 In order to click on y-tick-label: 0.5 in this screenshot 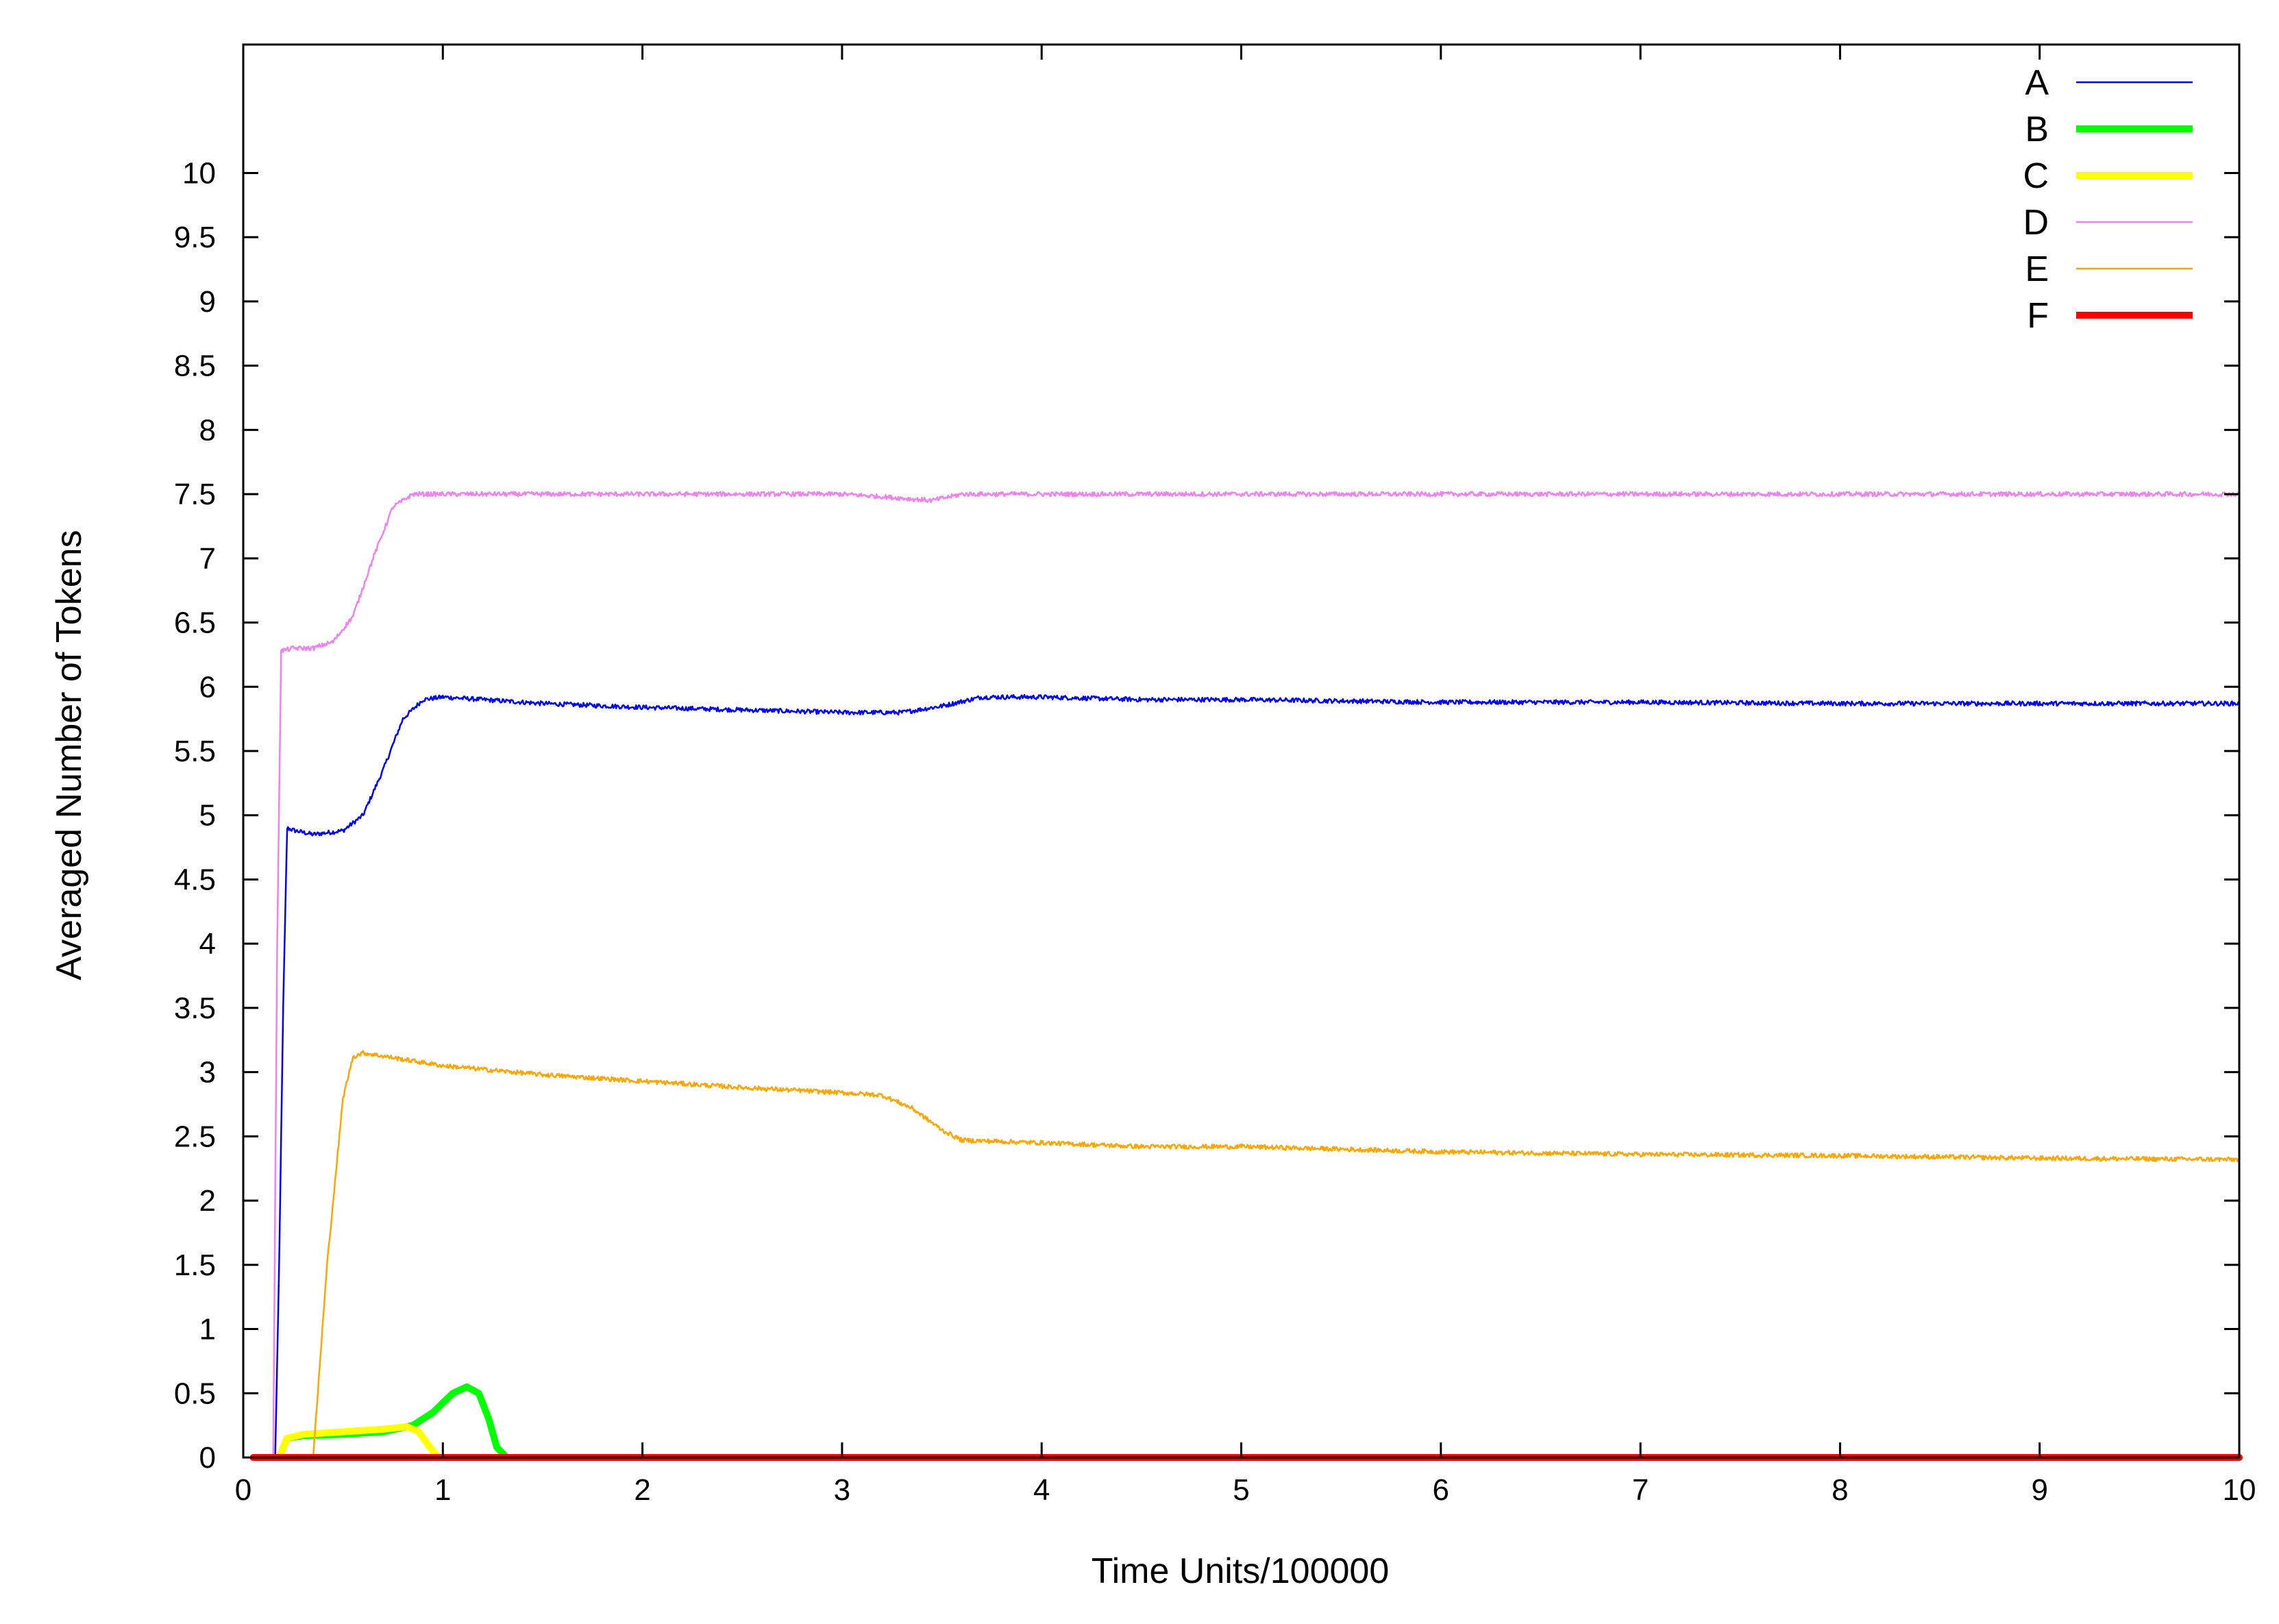, I will do `click(195, 1393)`.